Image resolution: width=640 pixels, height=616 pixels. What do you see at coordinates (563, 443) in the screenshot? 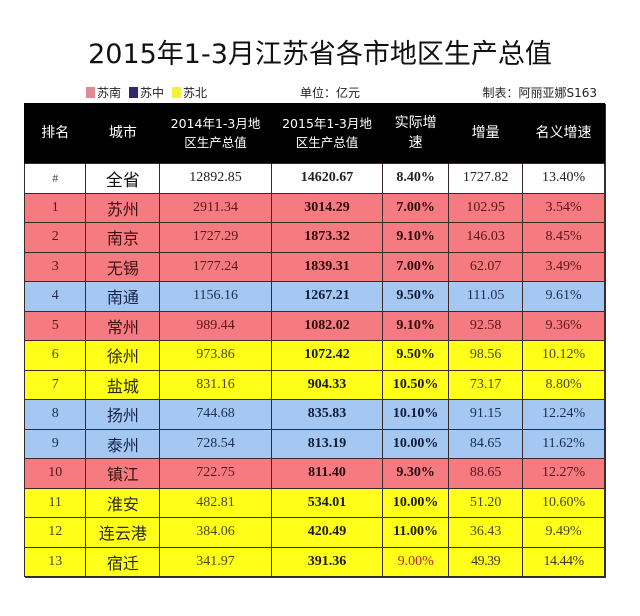
I see `cell-nominal-growth: 11.62%` at bounding box center [563, 443].